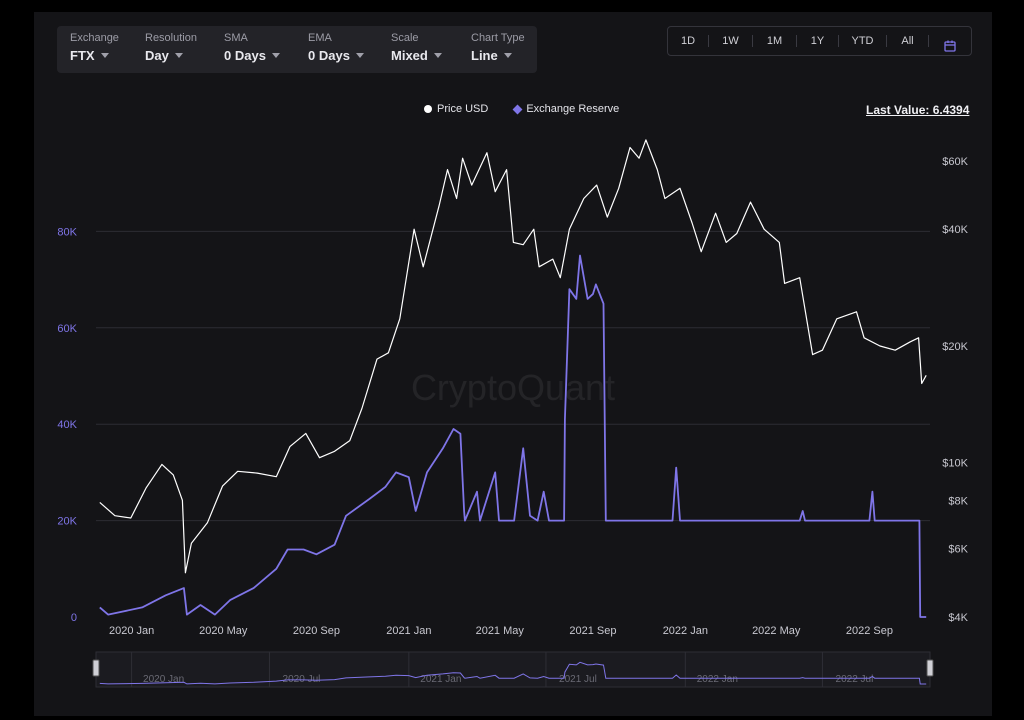 The height and width of the screenshot is (720, 1024). I want to click on exchange-label: Exchange, so click(94, 38).